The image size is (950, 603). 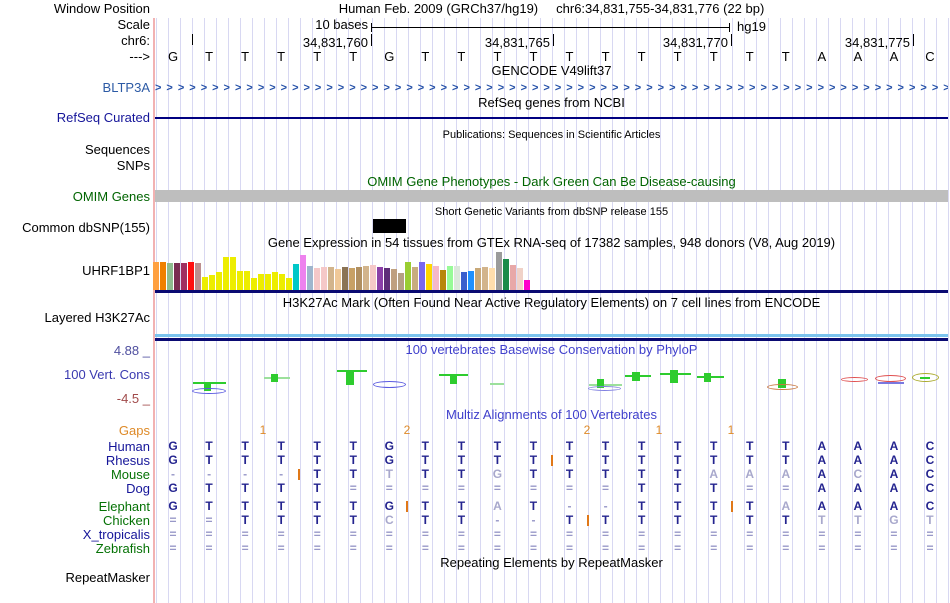 I want to click on track-label-common-dbsnp: Common dbSNP(155), so click(x=86, y=227).